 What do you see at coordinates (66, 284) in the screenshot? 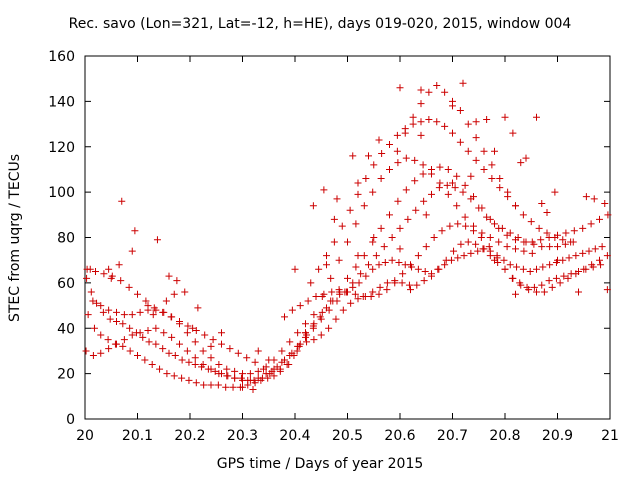
I see `y-tick-label: 60` at bounding box center [66, 284].